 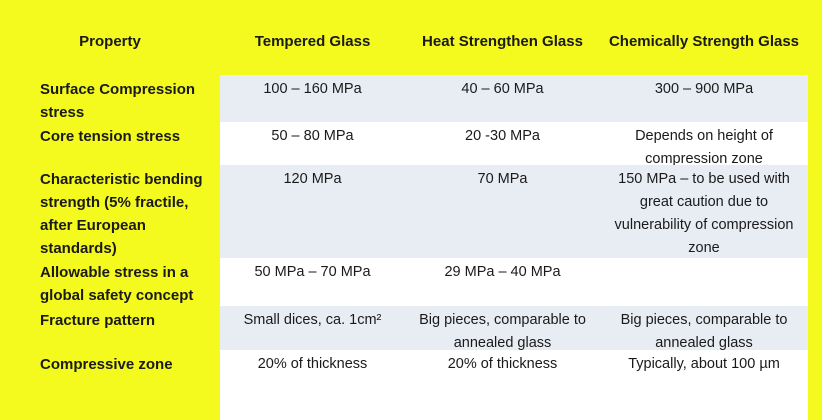 I want to click on header-cell: Property, so click(x=110, y=41).